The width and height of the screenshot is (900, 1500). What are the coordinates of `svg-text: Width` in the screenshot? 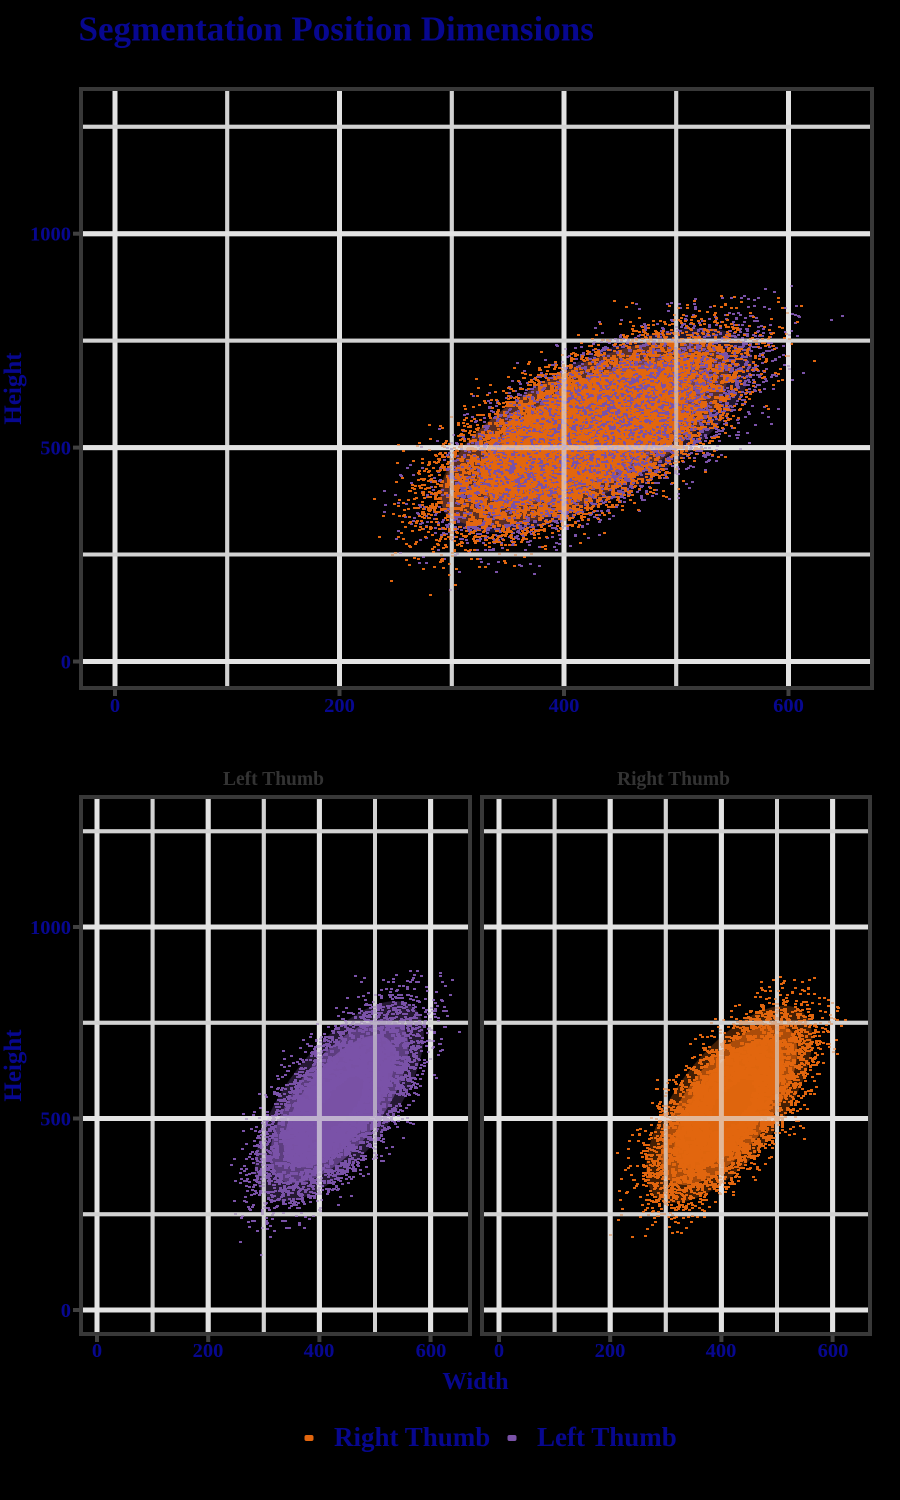 It's located at (475, 1381).